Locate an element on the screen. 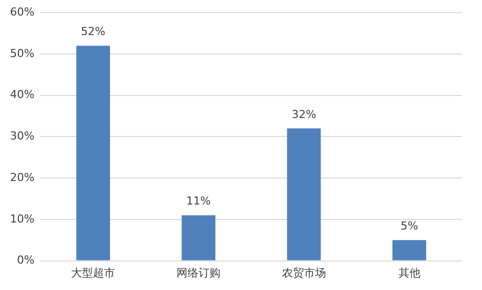 The height and width of the screenshot is (290, 482). y-tick-label: 30% is located at coordinates (22, 136).